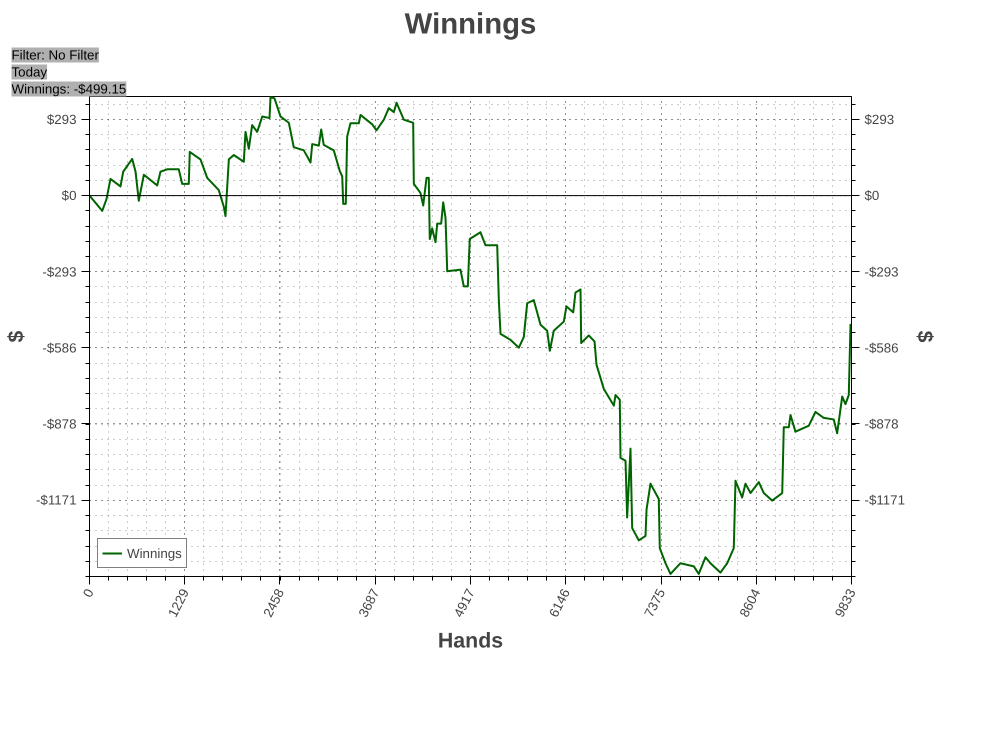 This screenshot has height=729, width=1000. I want to click on x-tick-label: 4917, so click(464, 603).